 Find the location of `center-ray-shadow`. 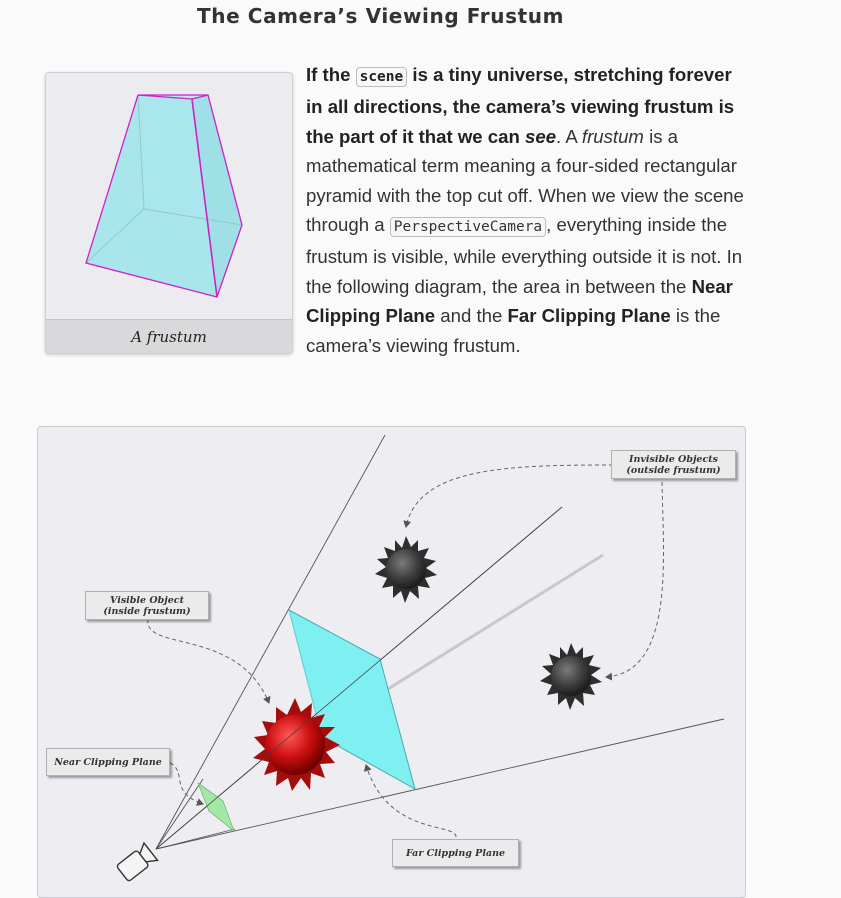

center-ray-shadow is located at coordinates (495, 622).